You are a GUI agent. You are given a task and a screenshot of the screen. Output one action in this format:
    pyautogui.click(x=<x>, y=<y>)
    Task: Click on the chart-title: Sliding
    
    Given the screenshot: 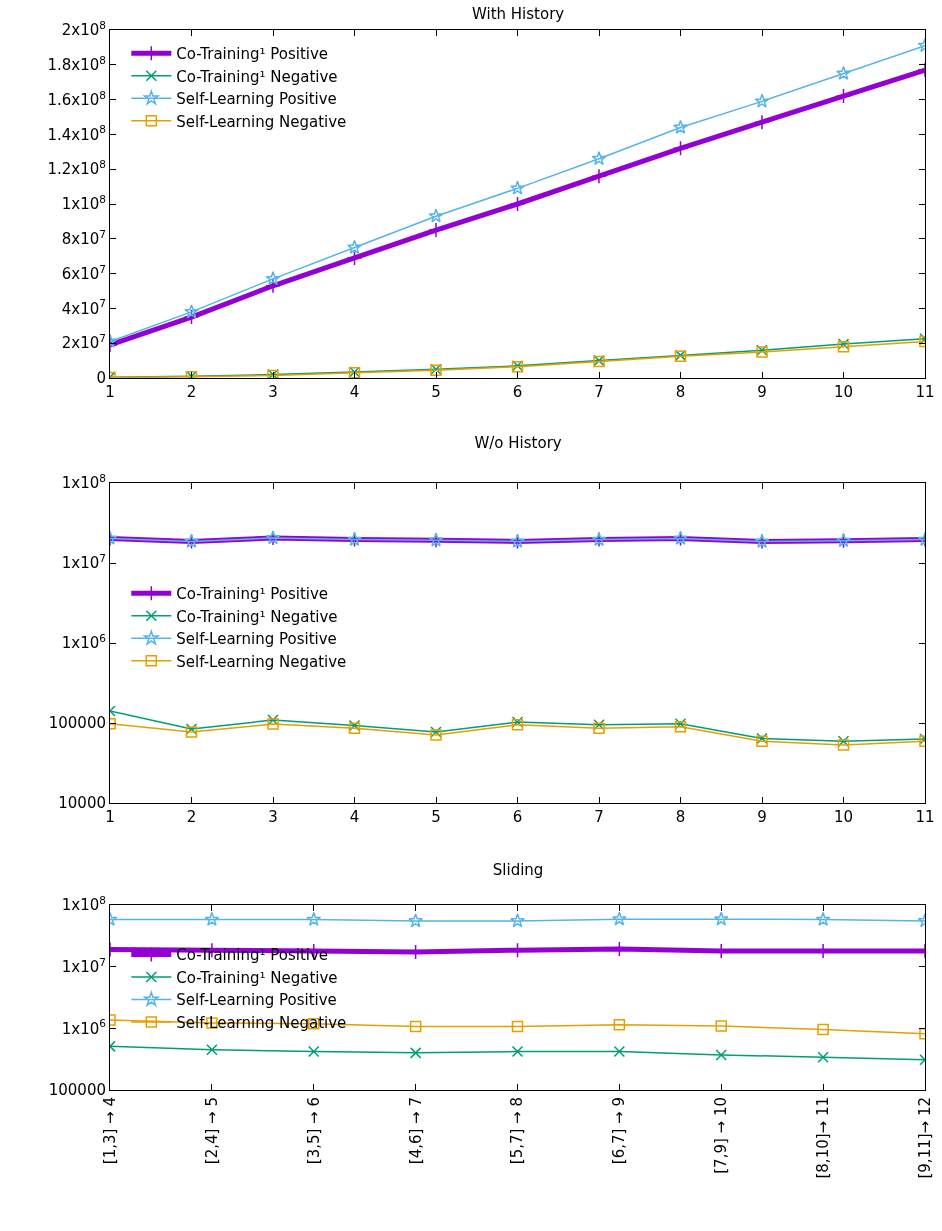 What is the action you would take?
    pyautogui.click(x=518, y=870)
    